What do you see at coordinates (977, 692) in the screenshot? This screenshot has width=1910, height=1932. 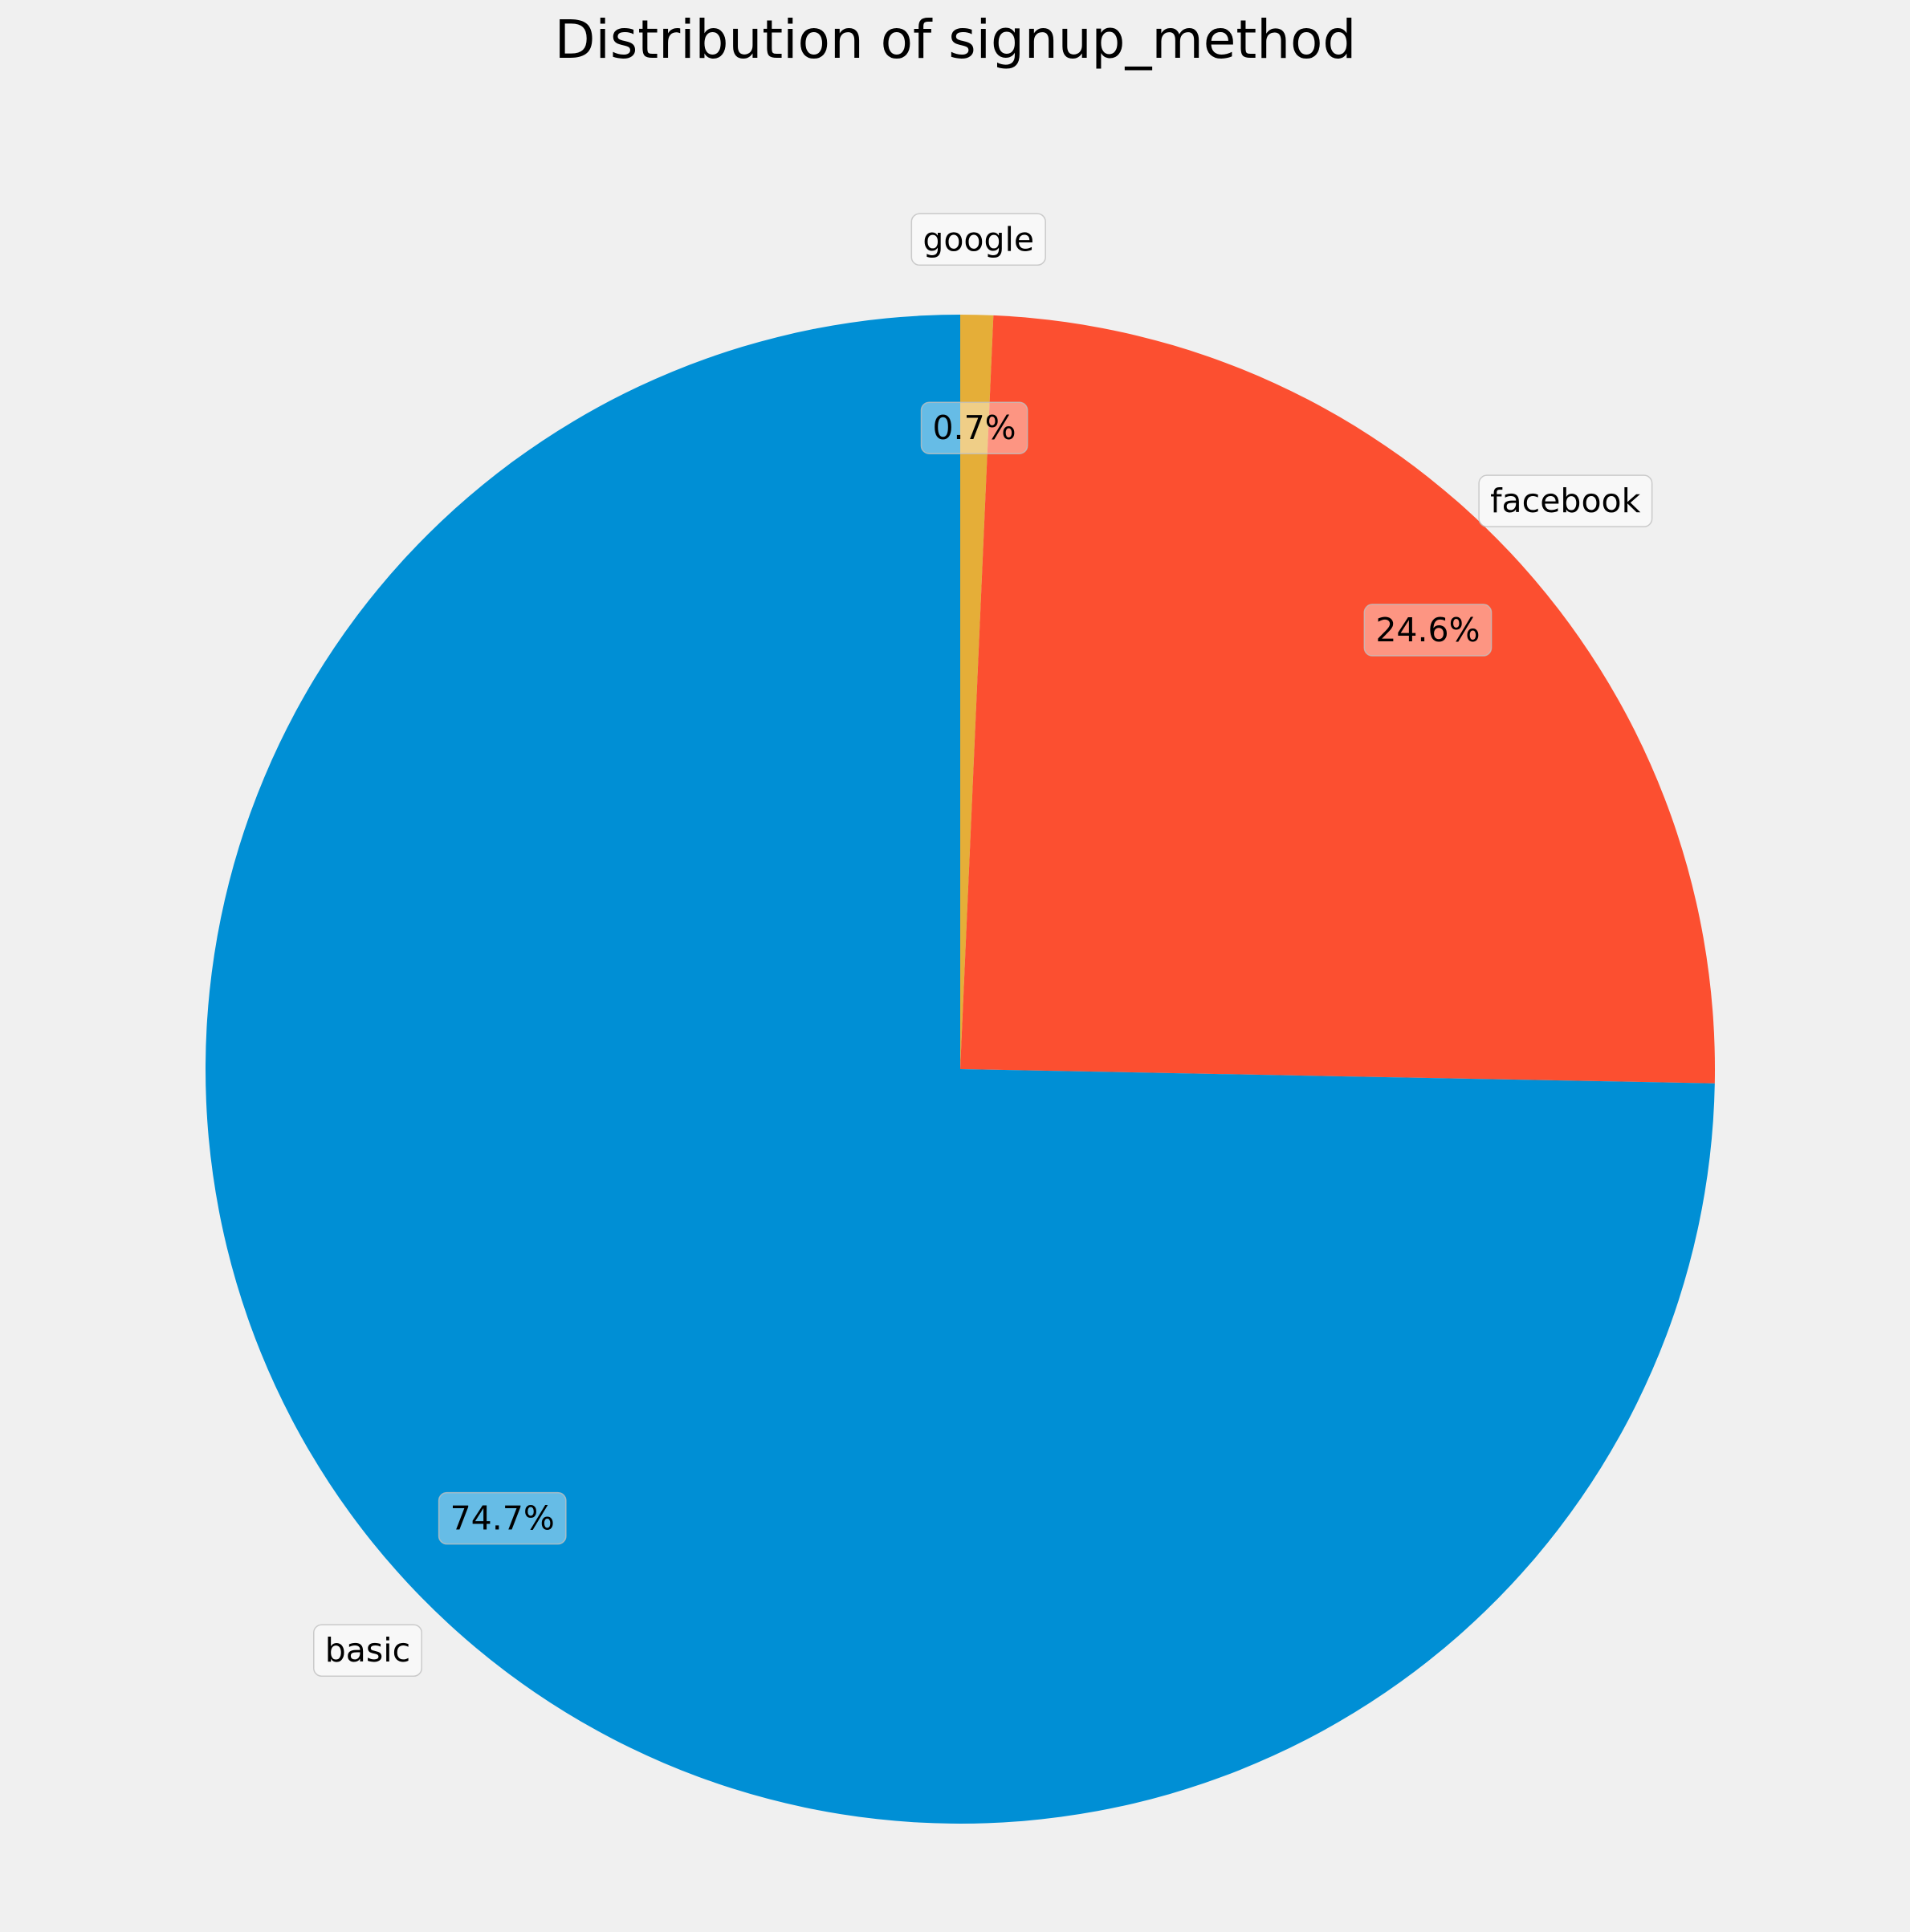 I see `pie-slice-google` at bounding box center [977, 692].